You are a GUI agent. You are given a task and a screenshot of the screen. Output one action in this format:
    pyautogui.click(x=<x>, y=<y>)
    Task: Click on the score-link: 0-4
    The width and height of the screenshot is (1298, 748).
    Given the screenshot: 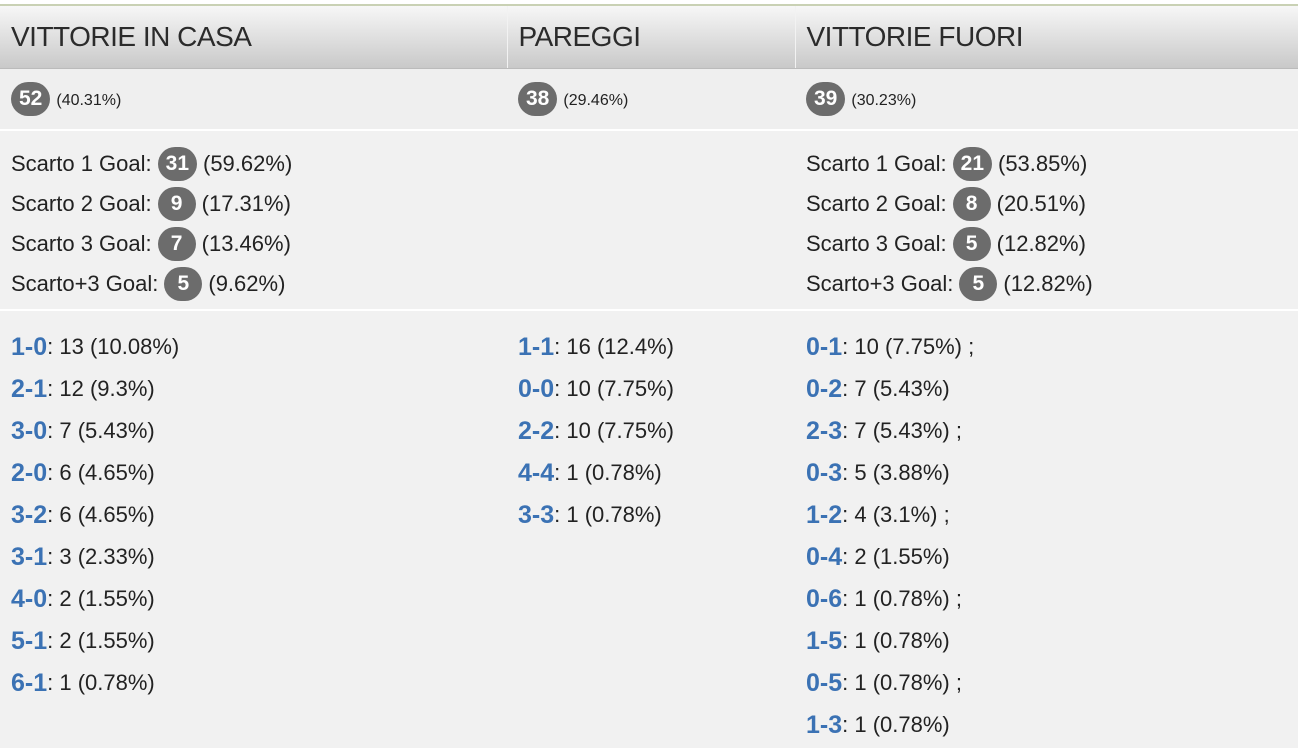 What is the action you would take?
    pyautogui.click(x=824, y=556)
    